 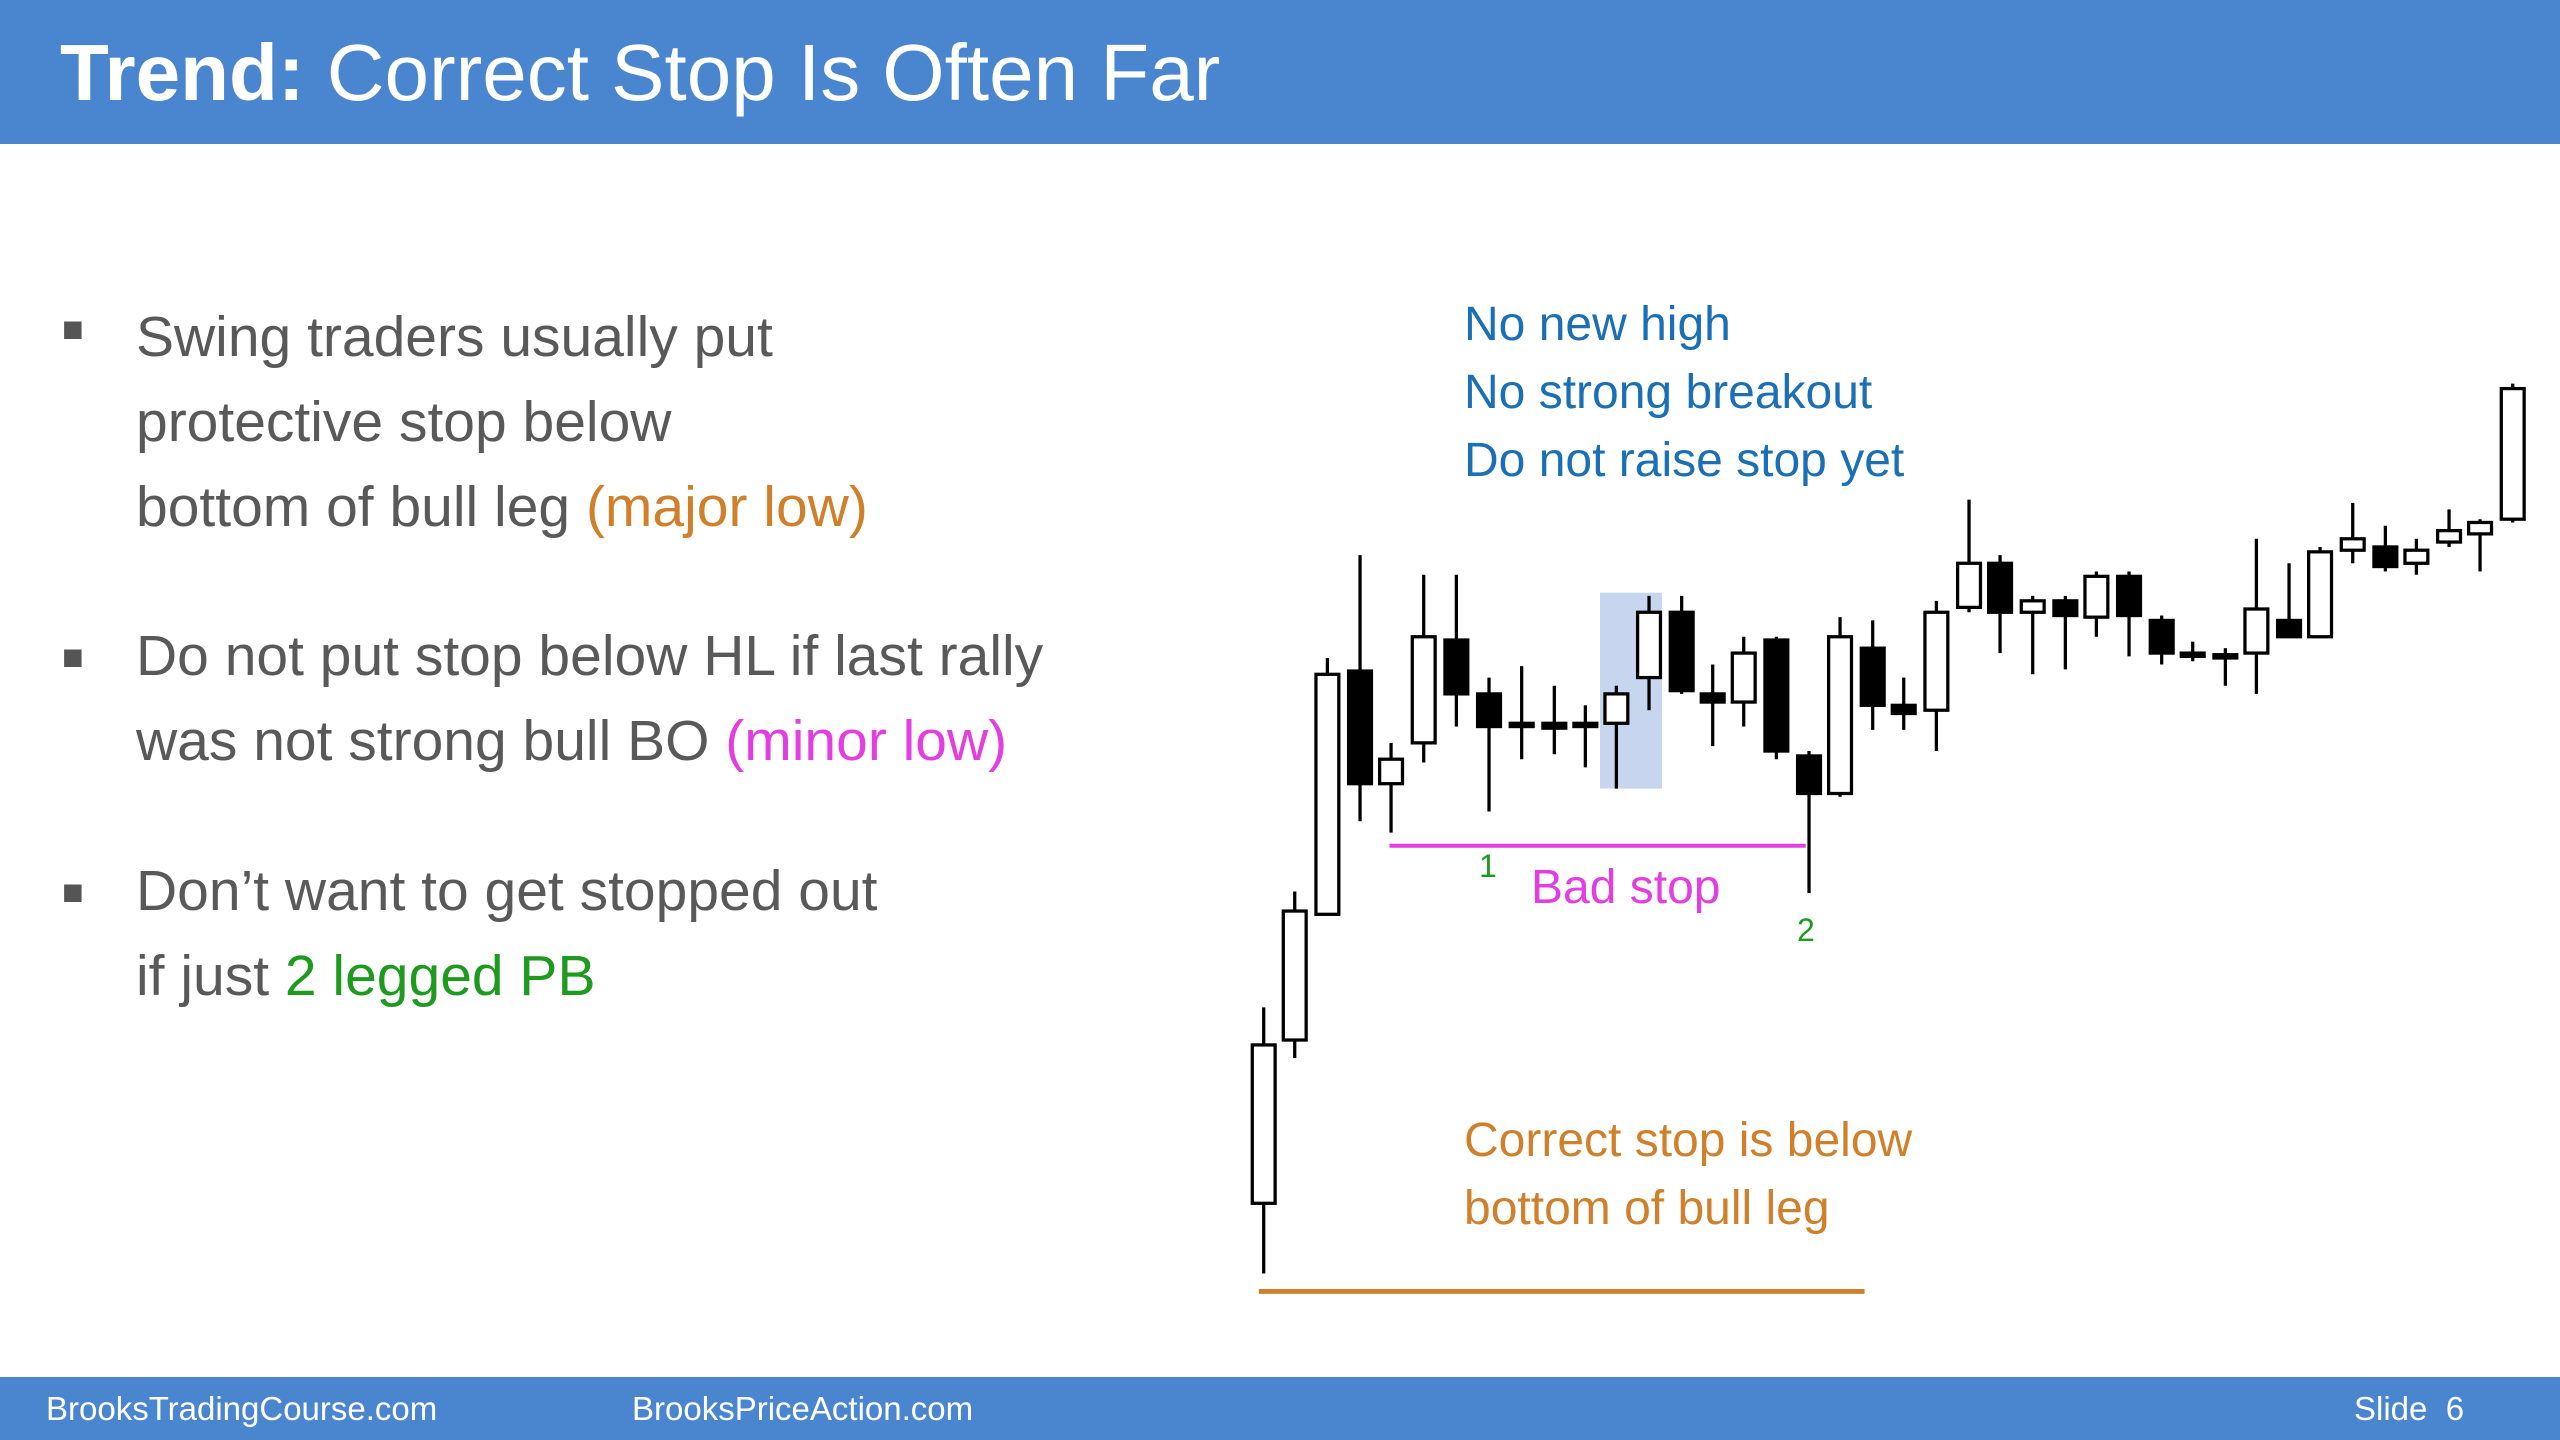 I want to click on slide-number: Slide 6, so click(x=2409, y=1408).